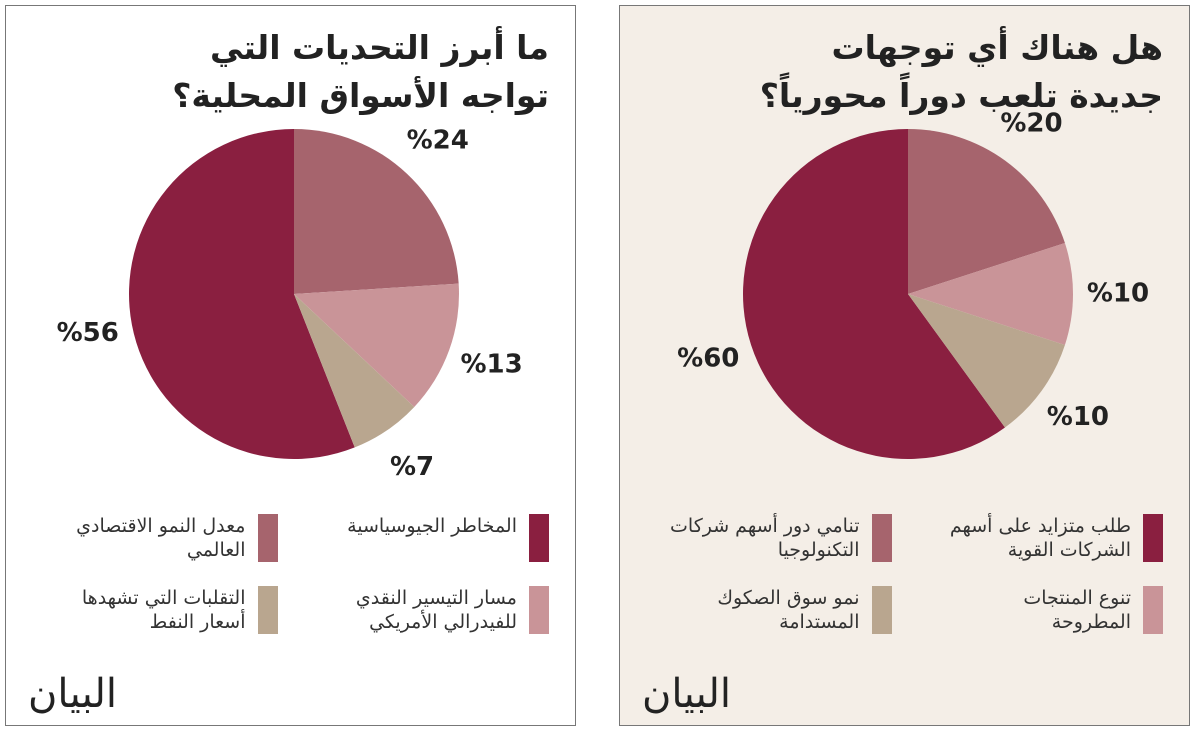 The height and width of the screenshot is (736, 1200). I want to click on value-label: %13, so click(491, 365).